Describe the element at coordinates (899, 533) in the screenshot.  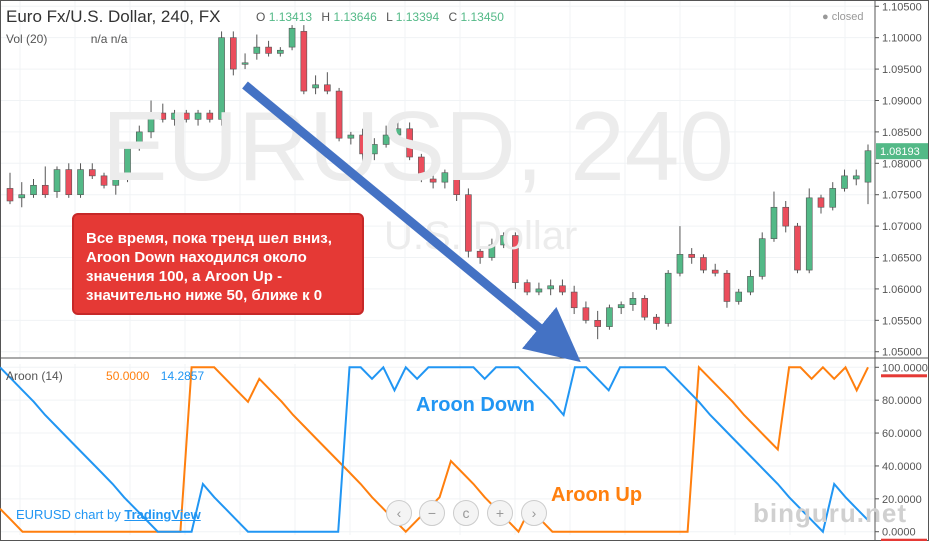
I see `aroon-tick-label: 0.0000` at that location.